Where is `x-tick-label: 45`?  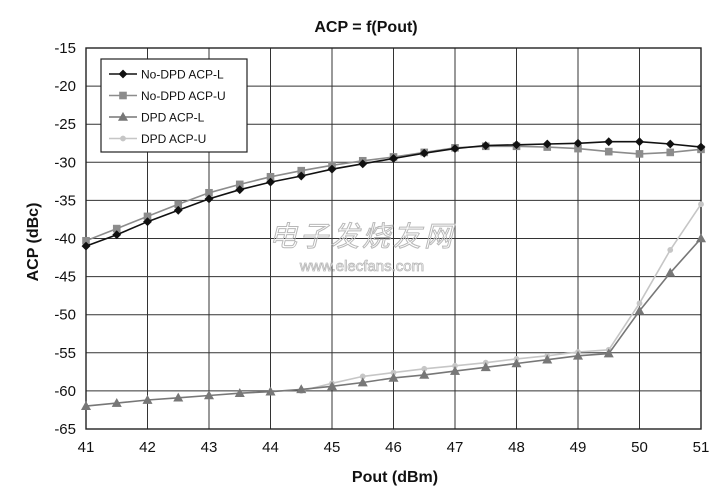 x-tick-label: 45 is located at coordinates (332, 447).